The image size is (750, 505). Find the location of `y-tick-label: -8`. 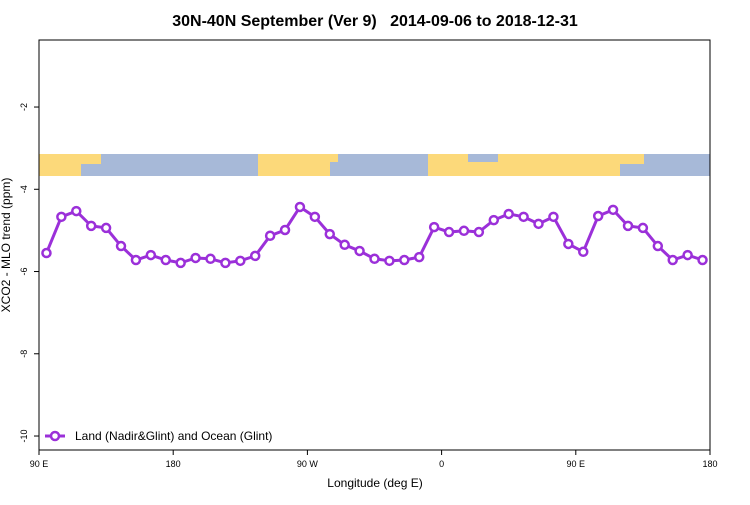

y-tick-label: -8 is located at coordinates (24, 354).